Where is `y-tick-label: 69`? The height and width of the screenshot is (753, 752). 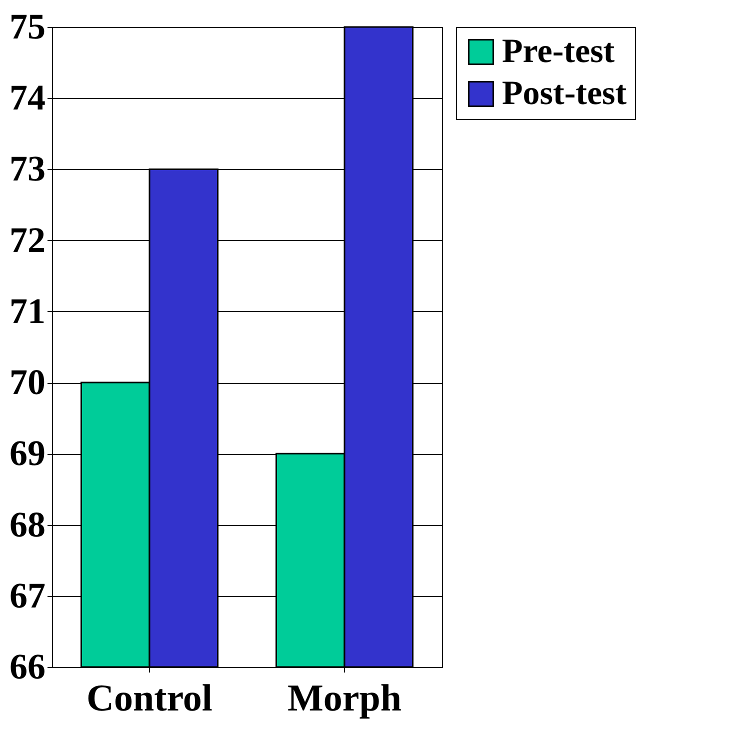
y-tick-label: 69 is located at coordinates (28, 453).